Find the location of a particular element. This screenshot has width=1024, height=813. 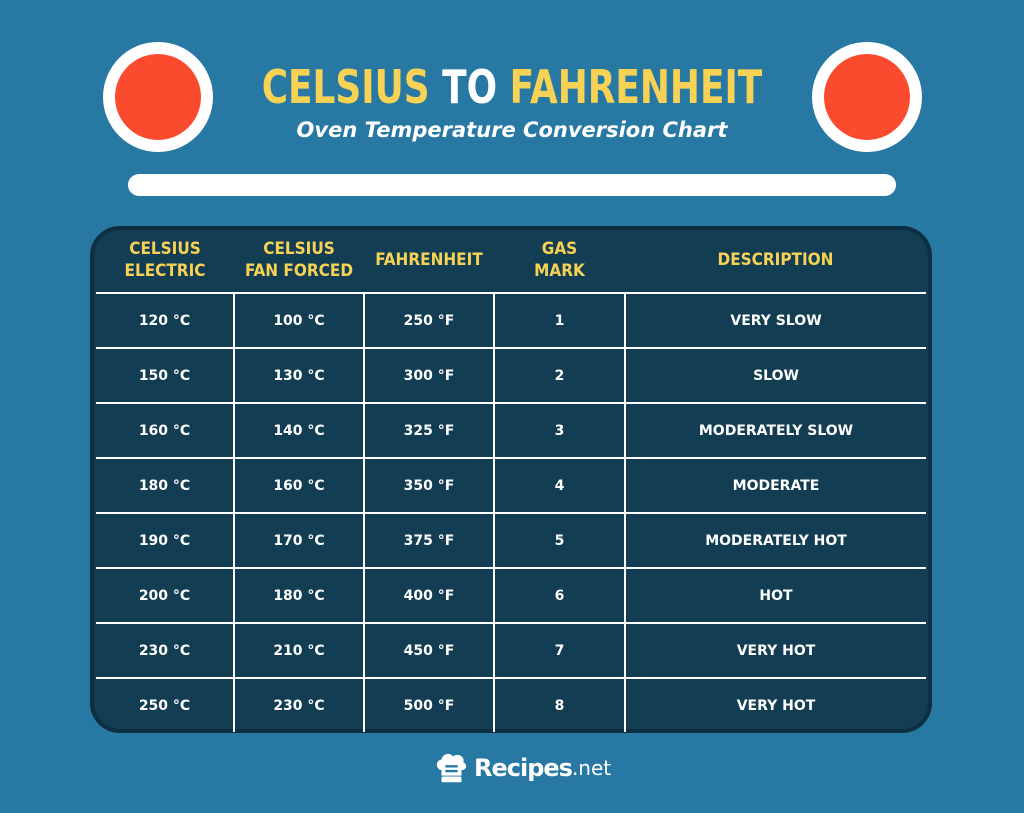

table-cell: VERY SLOW is located at coordinates (775, 321).